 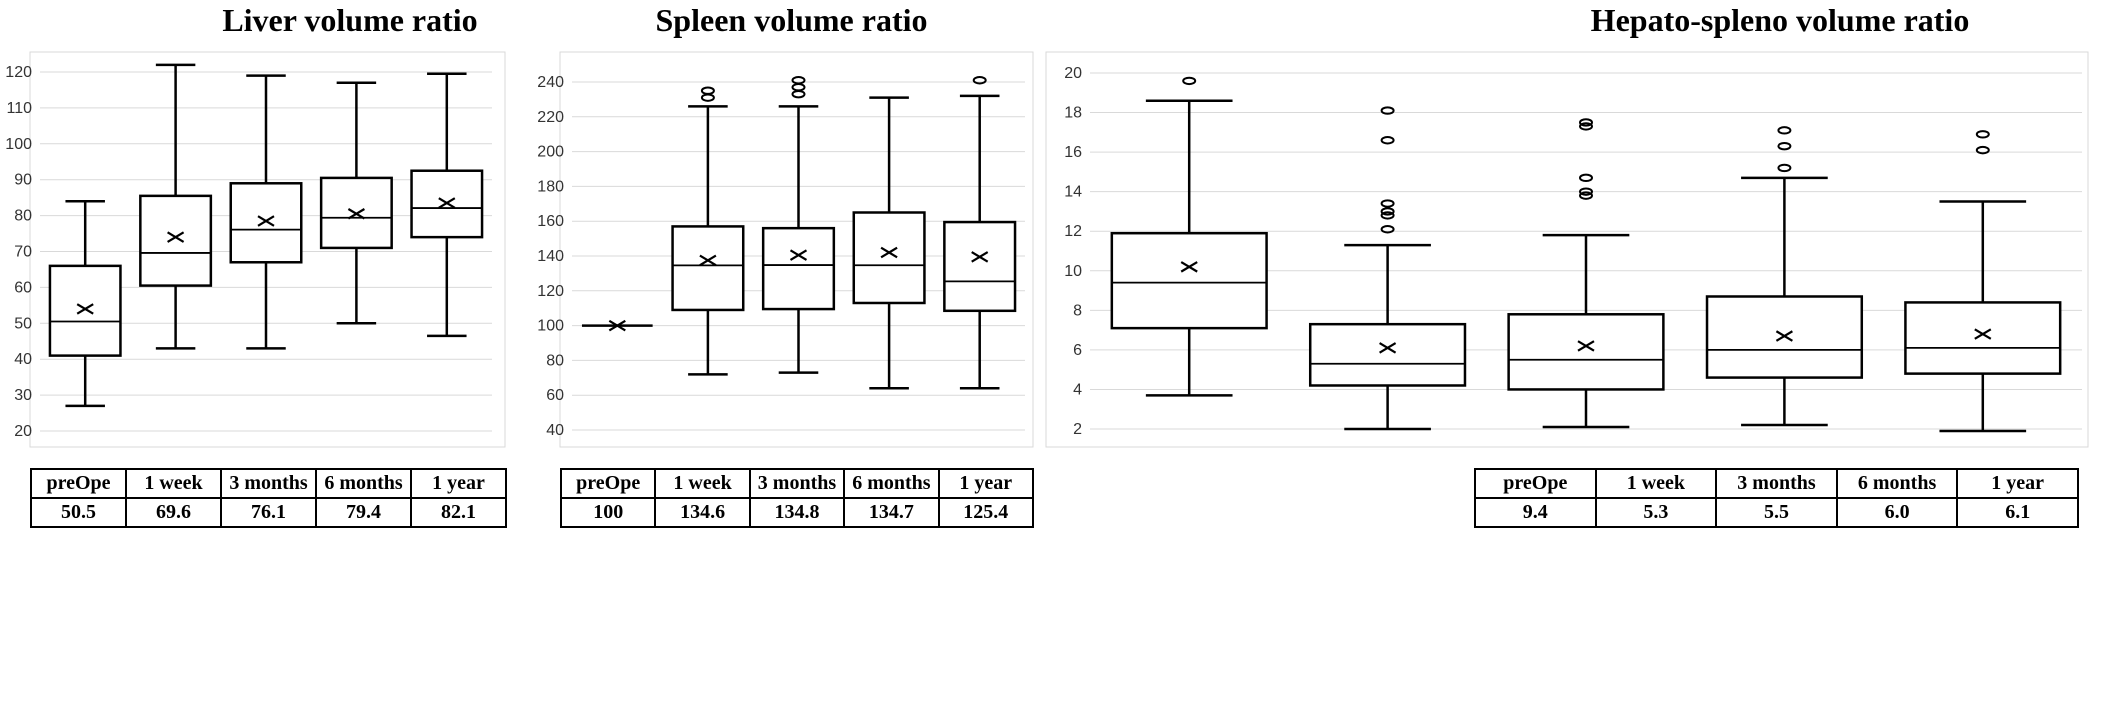 I want to click on y-tick-label: 240, so click(x=550, y=82).